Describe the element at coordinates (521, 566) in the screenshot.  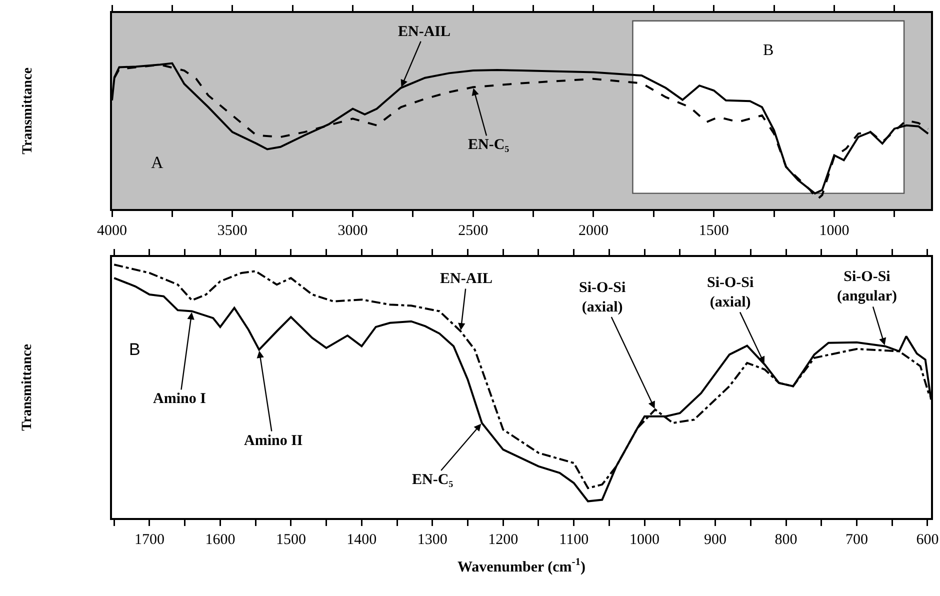
I see `x-axis-title: Wavenumber (cm$^{-1}$)` at that location.